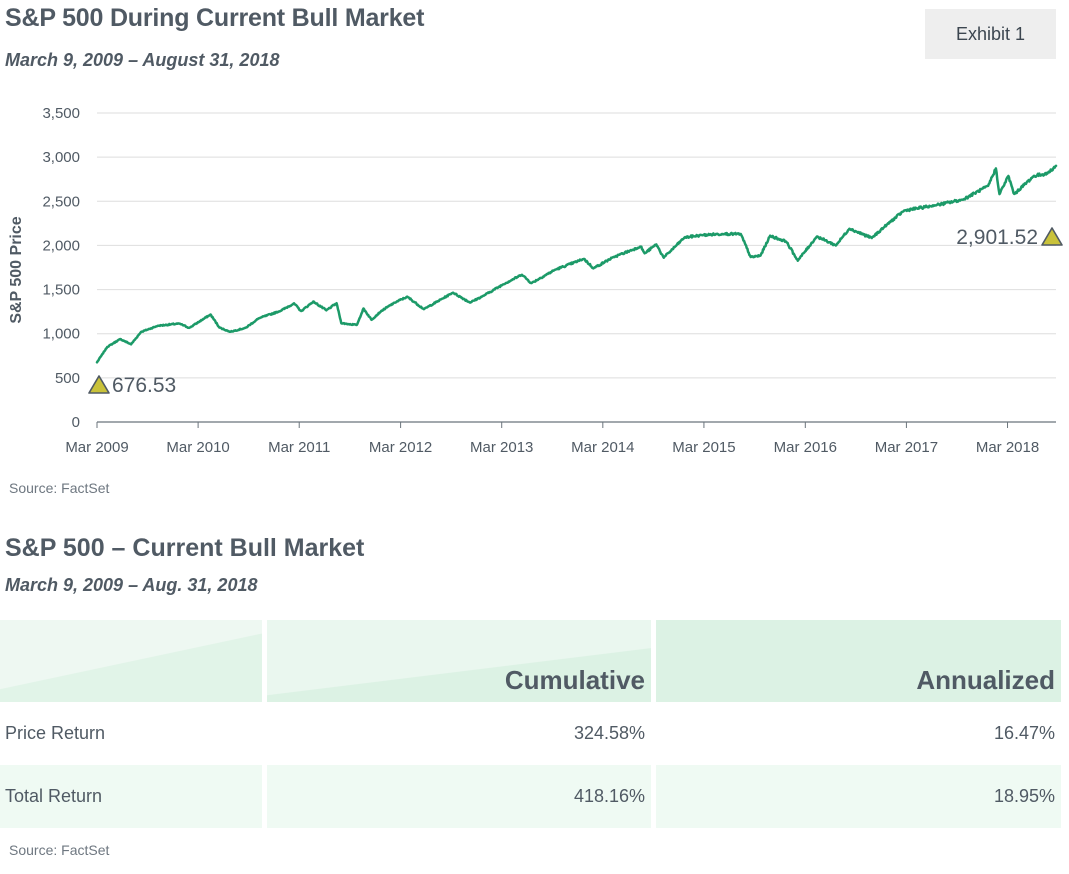 The image size is (1069, 874). Describe the element at coordinates (609, 733) in the screenshot. I see `cumulative-value: 324.58%` at that location.